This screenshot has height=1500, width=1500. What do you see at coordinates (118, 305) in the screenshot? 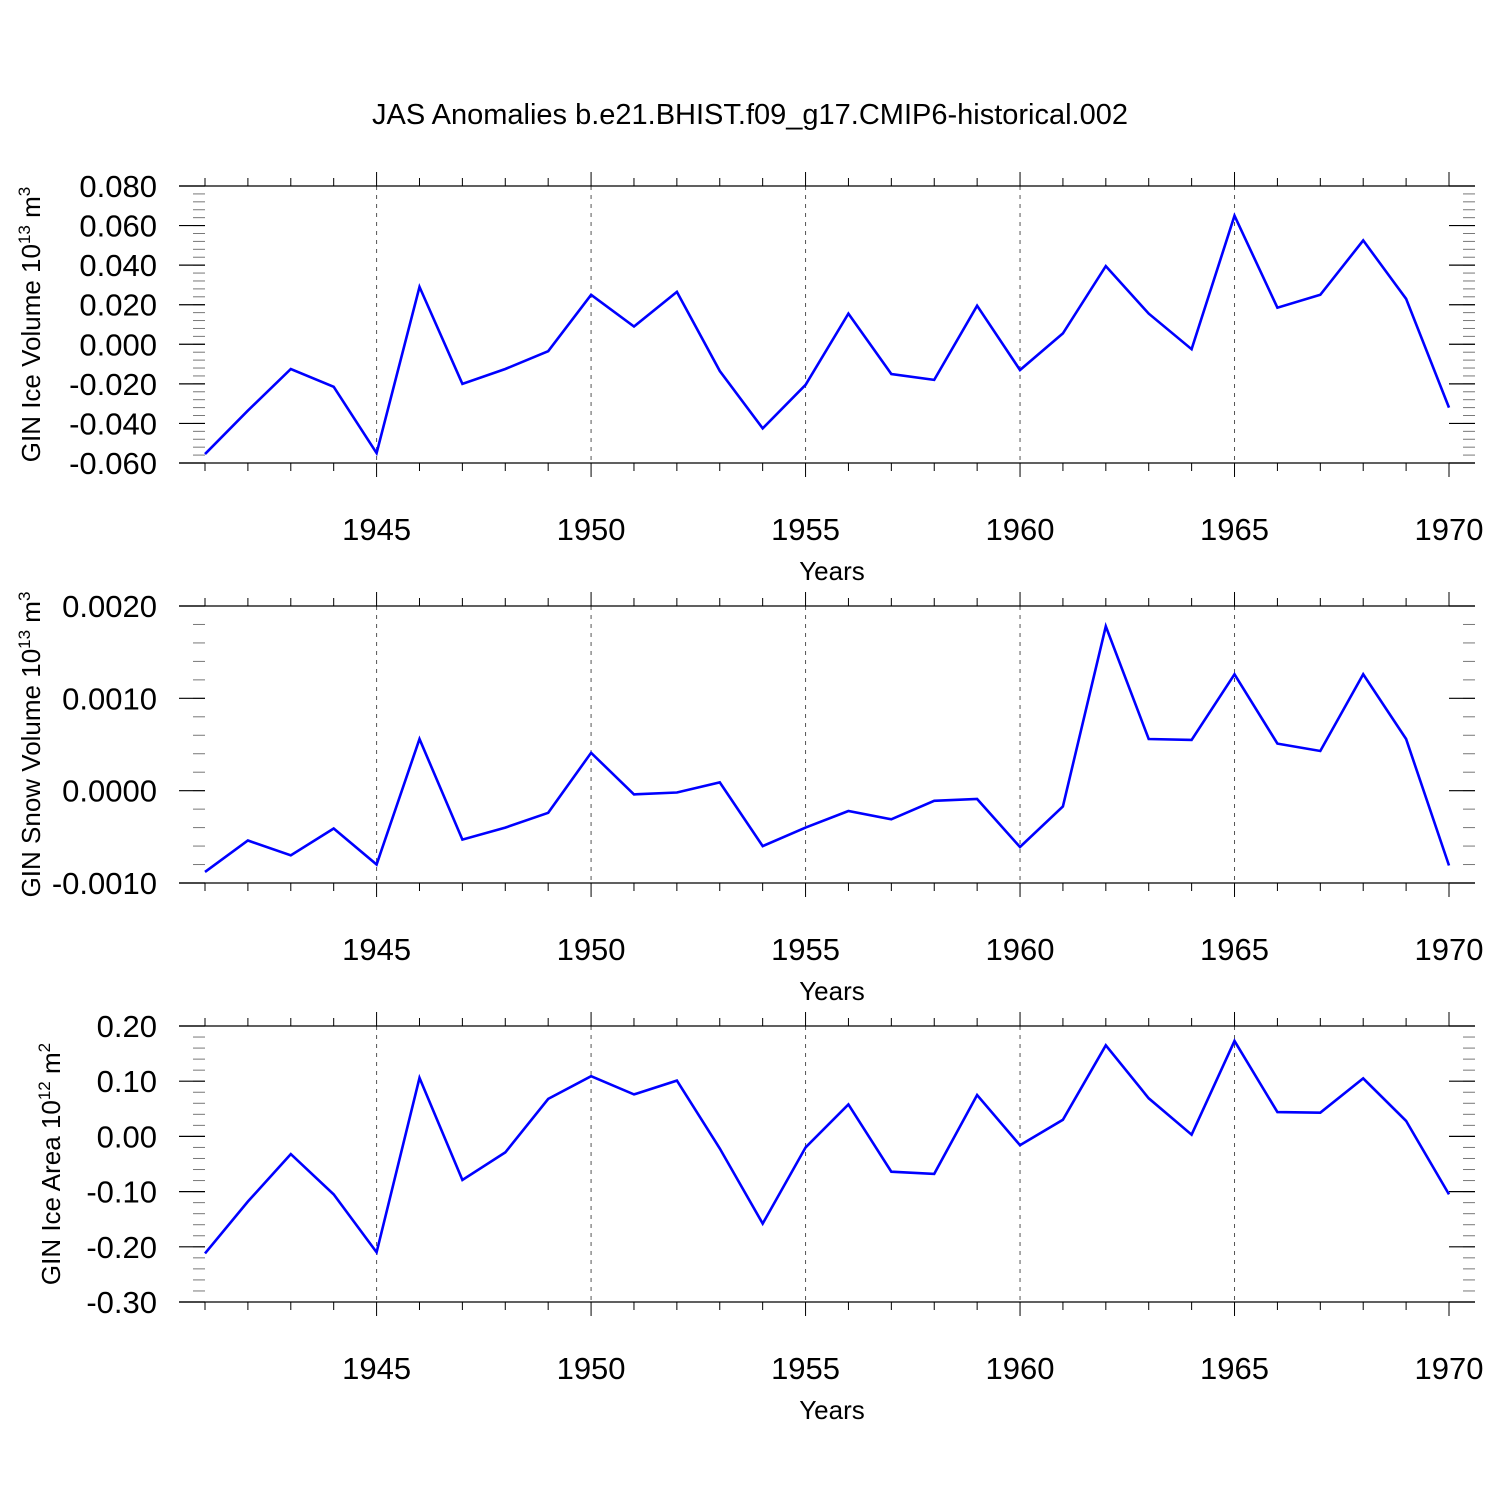
I see `y-tick-label: 0.020` at bounding box center [118, 305].